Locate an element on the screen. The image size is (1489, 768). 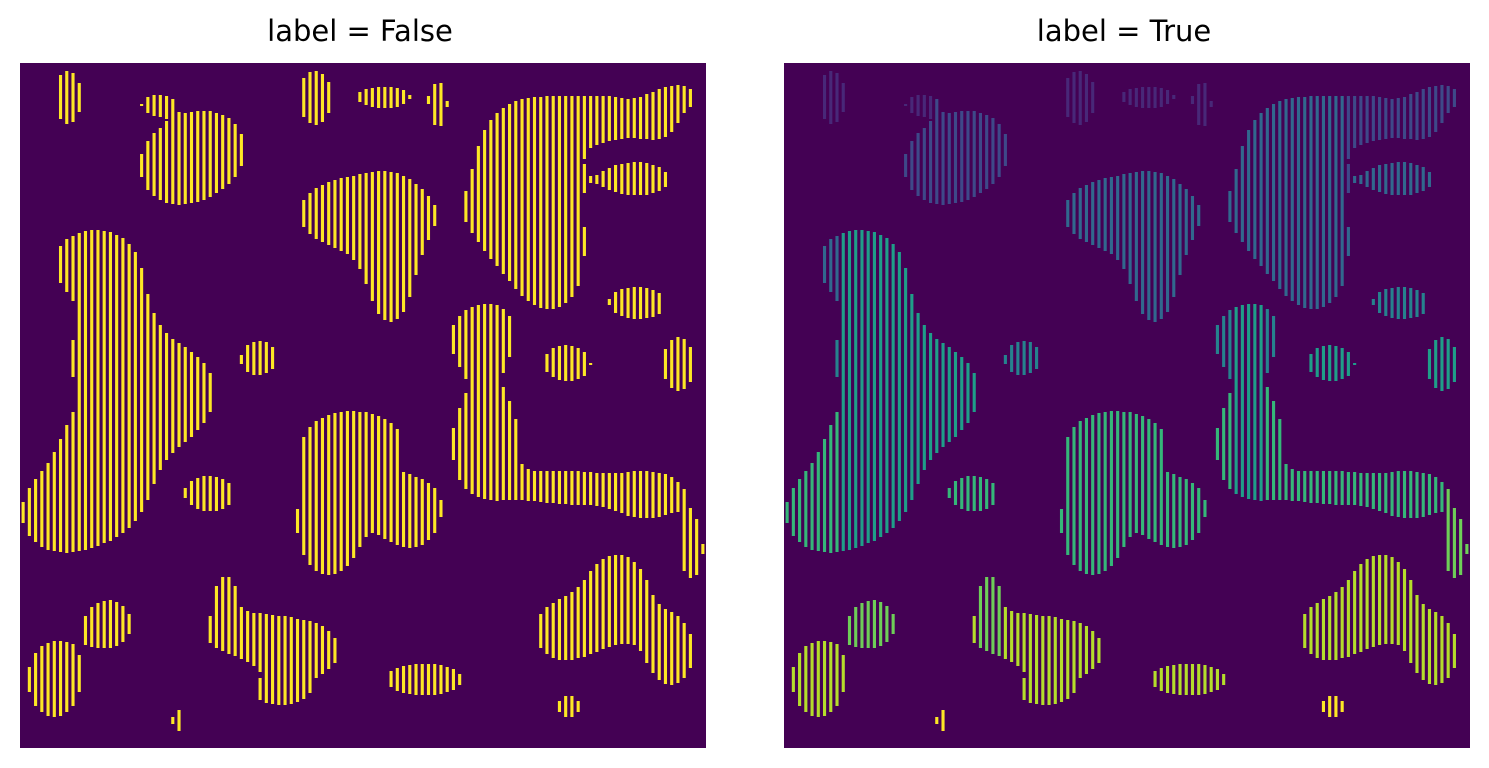
chart-title: label = True is located at coordinates (1124, 31).